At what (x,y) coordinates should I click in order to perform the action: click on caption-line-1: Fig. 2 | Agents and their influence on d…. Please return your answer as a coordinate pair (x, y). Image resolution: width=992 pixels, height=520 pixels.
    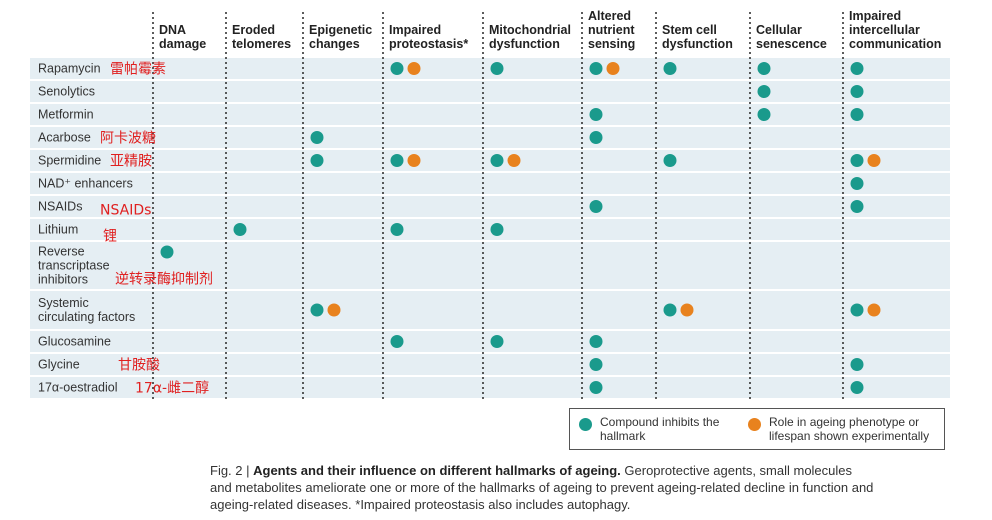
    Looking at the image, I should click on (580, 470).